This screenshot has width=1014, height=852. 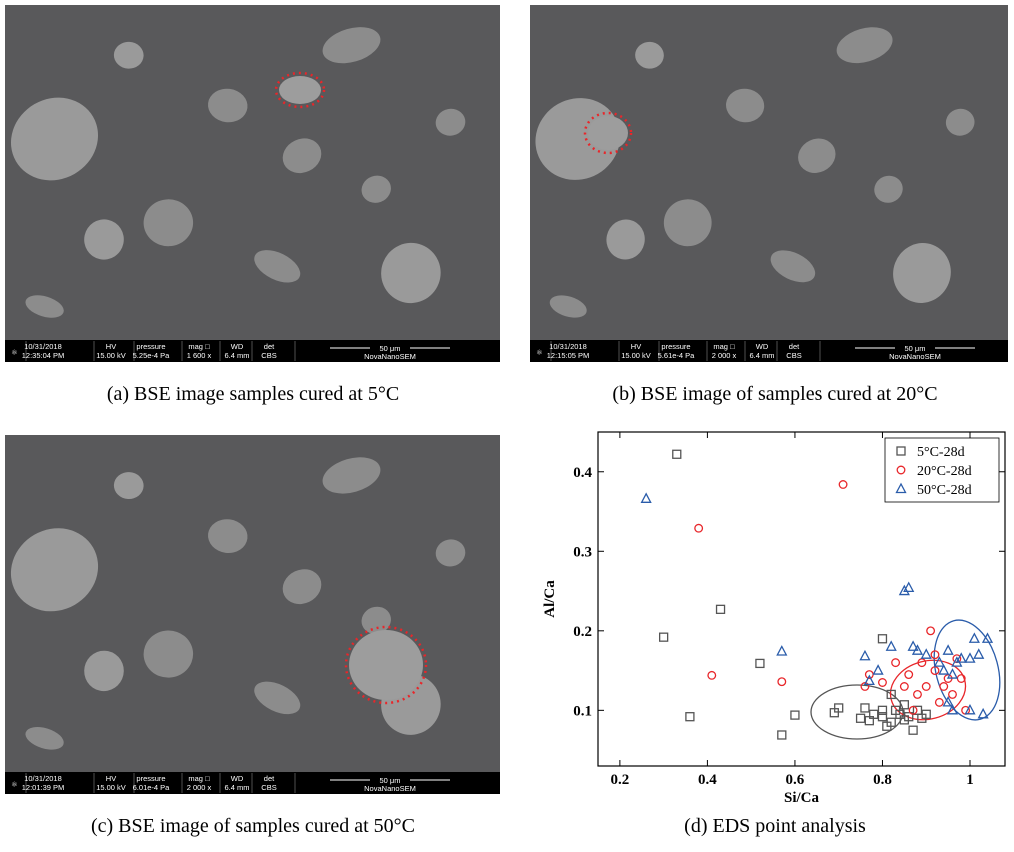 What do you see at coordinates (582, 632) in the screenshot?
I see `y-tick-label: 0.2` at bounding box center [582, 632].